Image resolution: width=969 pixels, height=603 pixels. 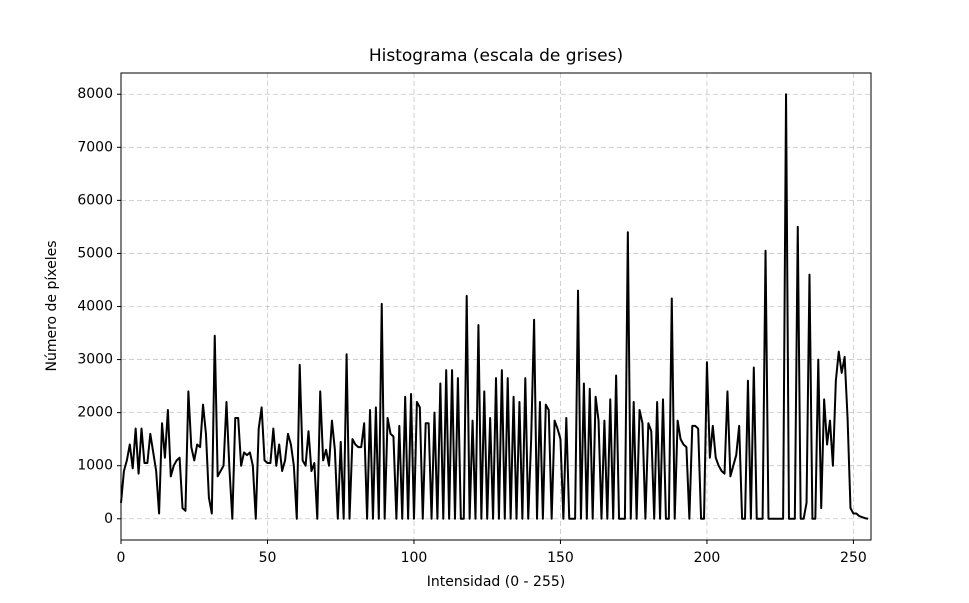 I want to click on x-tick-label: 0, so click(x=121, y=558).